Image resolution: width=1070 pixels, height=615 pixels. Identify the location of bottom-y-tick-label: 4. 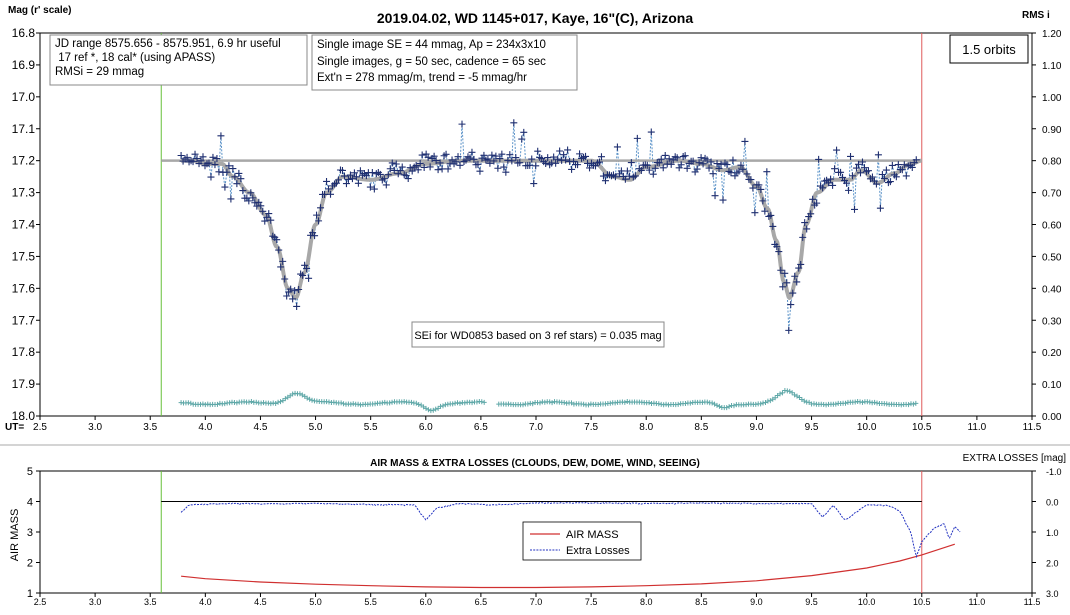
(30, 503).